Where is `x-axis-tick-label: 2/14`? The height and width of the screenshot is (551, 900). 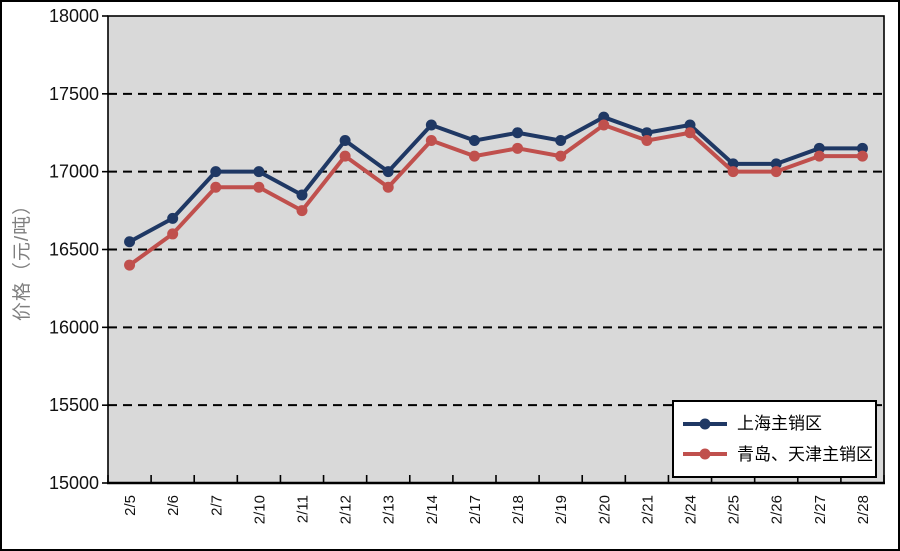 x-axis-tick-label: 2/14 is located at coordinates (432, 509).